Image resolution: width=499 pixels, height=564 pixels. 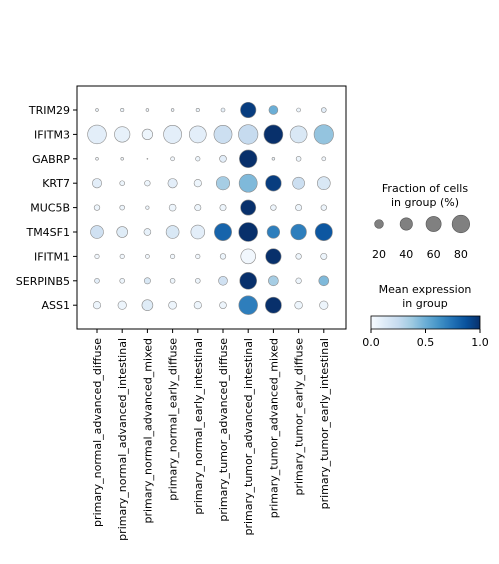 What do you see at coordinates (147, 281) in the screenshot?
I see `dot-serpinb5-primary-normal-advanced-mixed` at bounding box center [147, 281].